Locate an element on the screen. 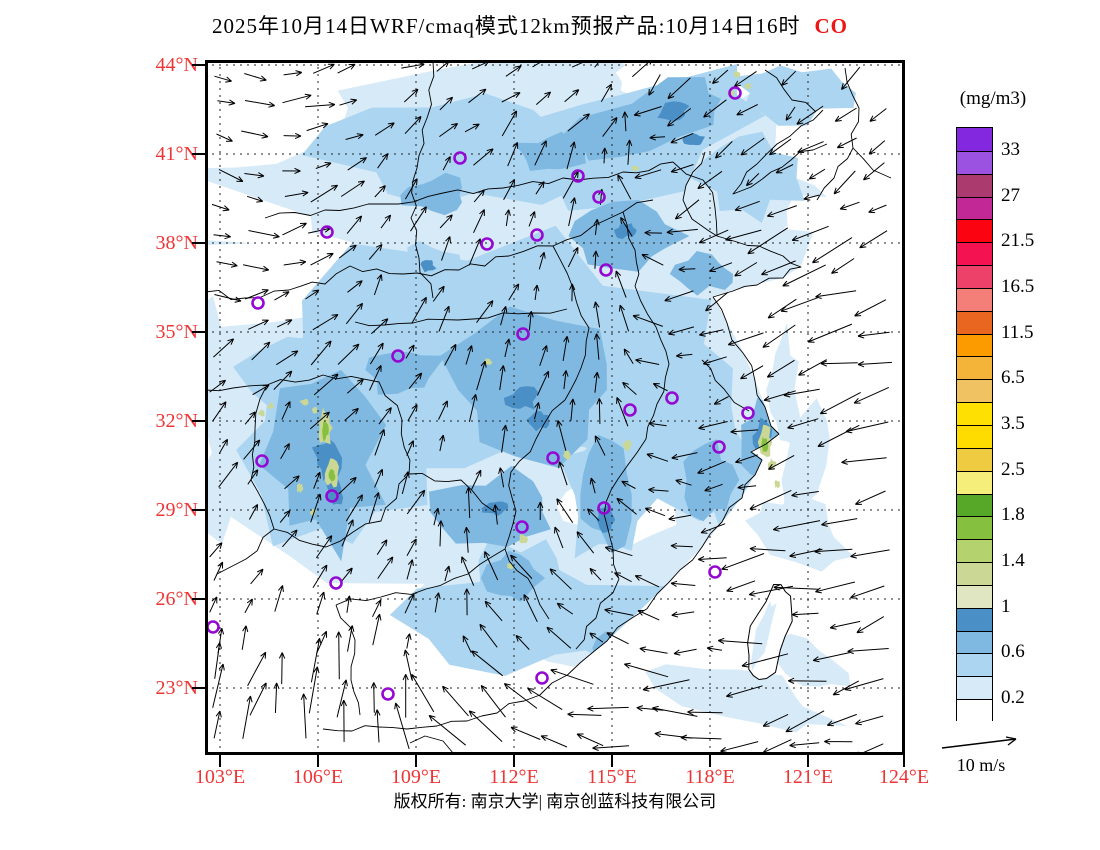  colorbar-tick-6.5: 6.5 is located at coordinates (1013, 378).